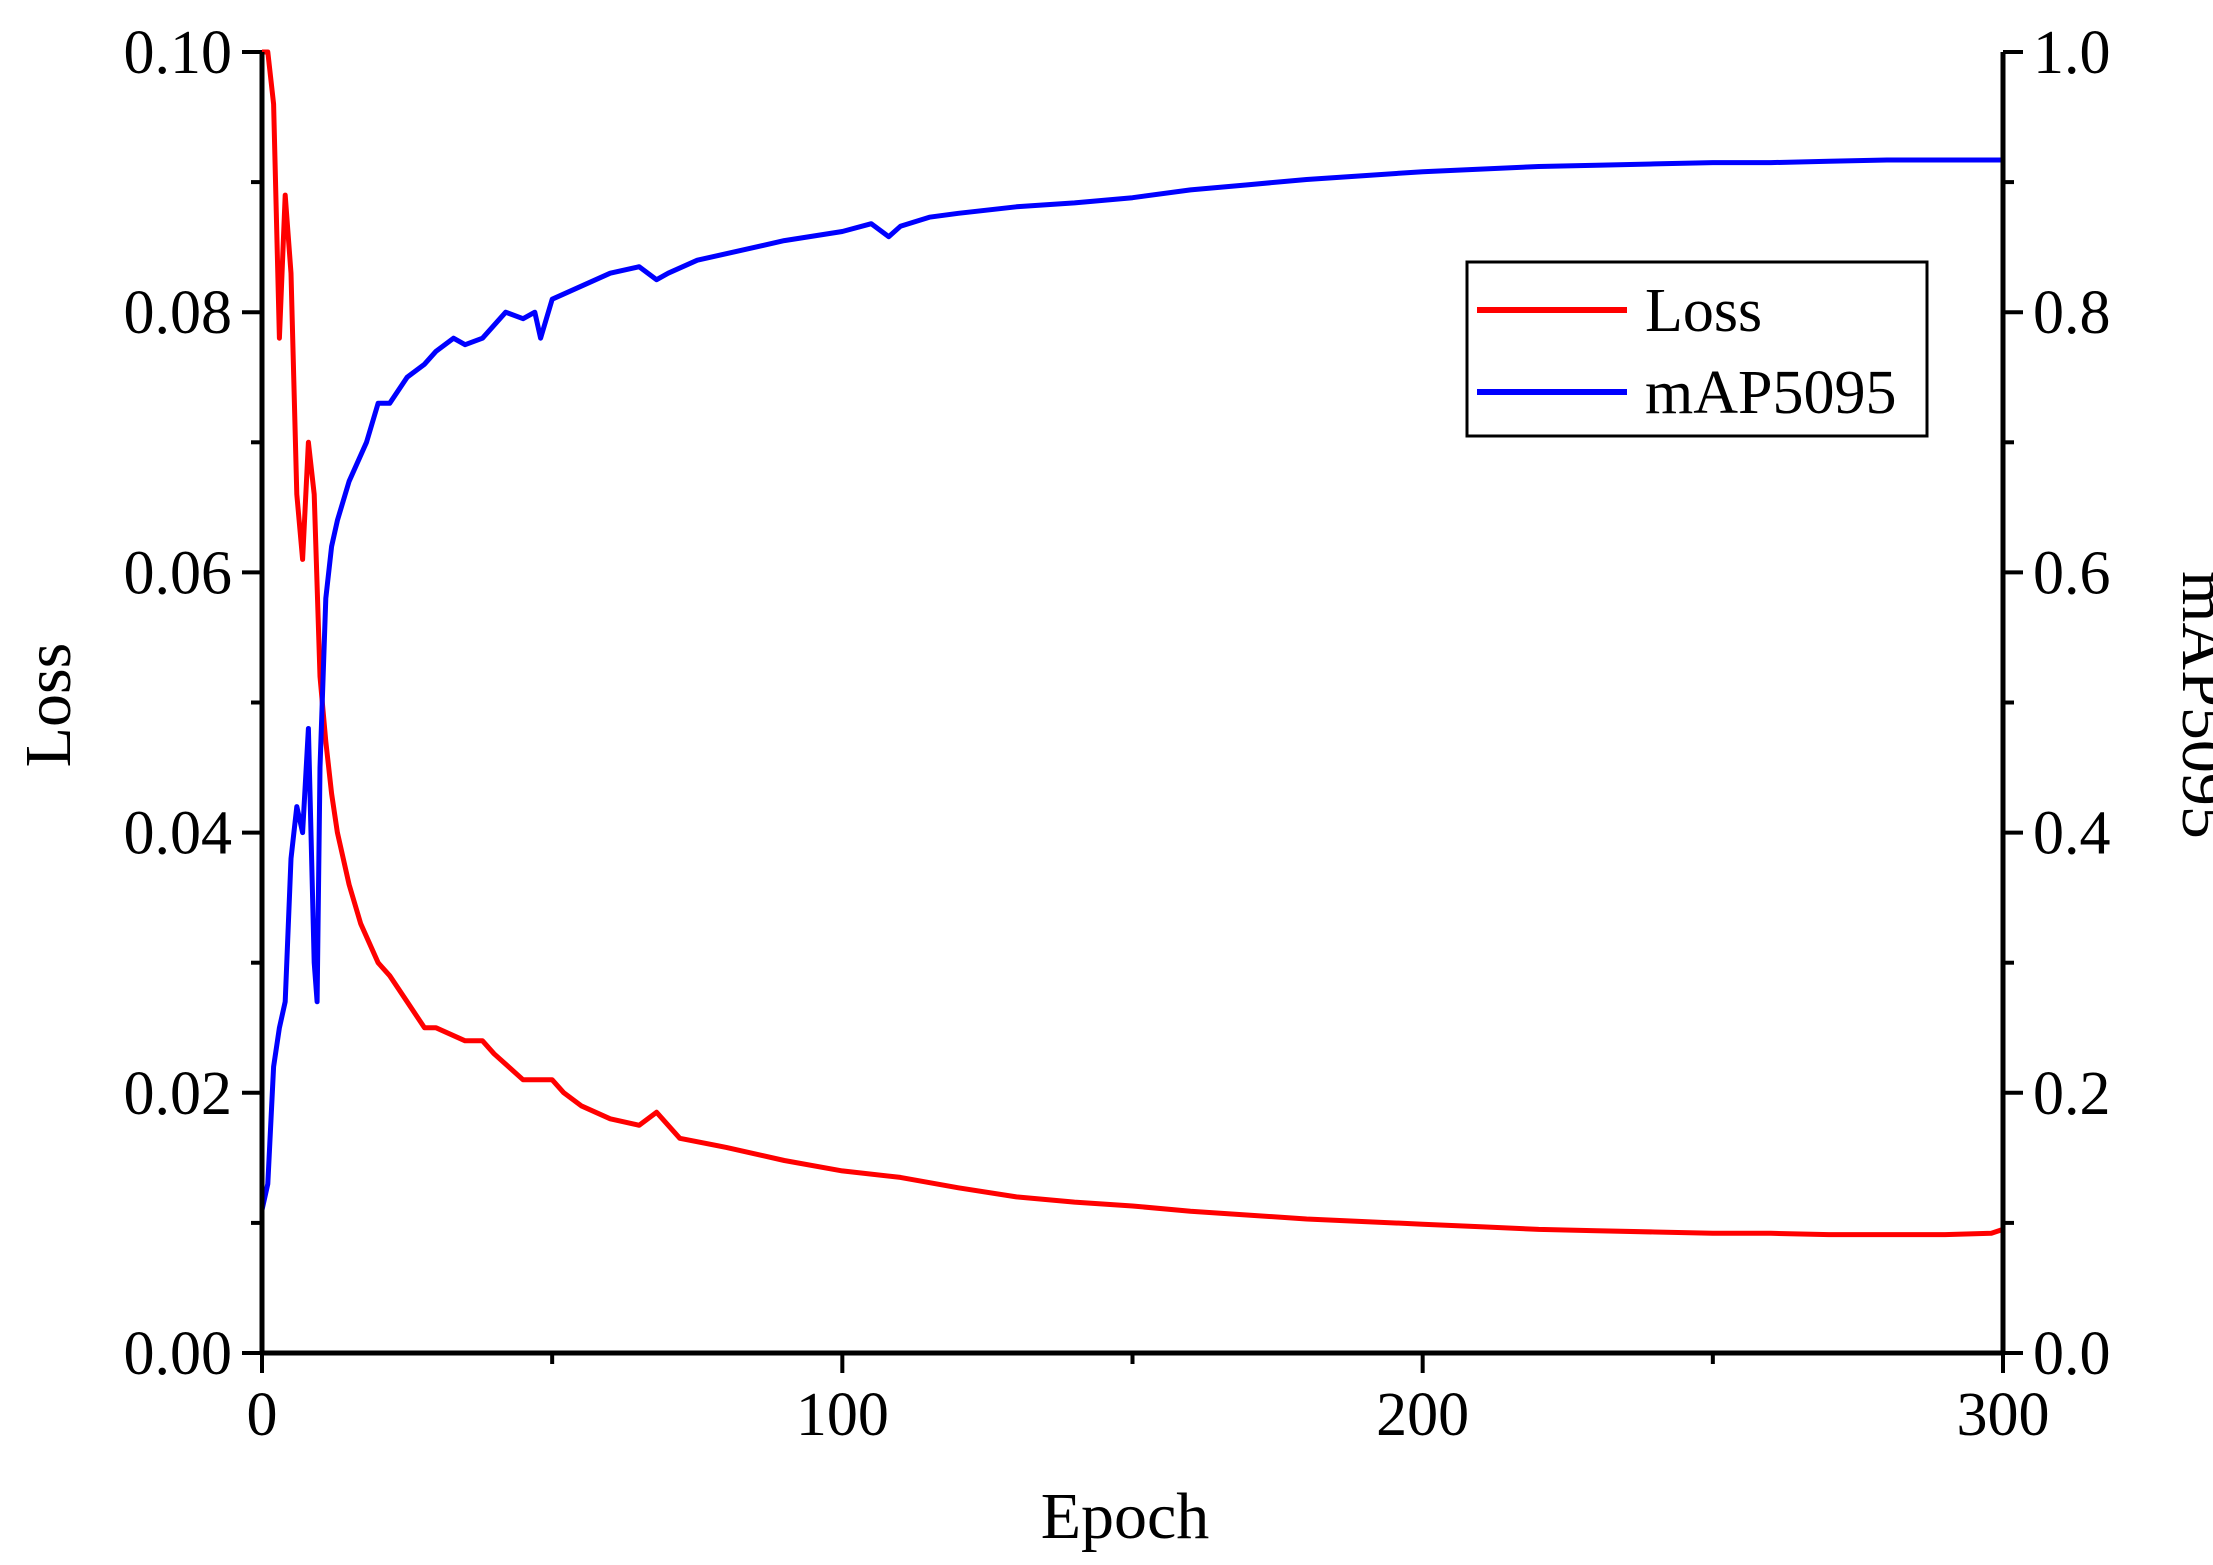  I want to click on x-tick-label: 0, so click(262, 1415).